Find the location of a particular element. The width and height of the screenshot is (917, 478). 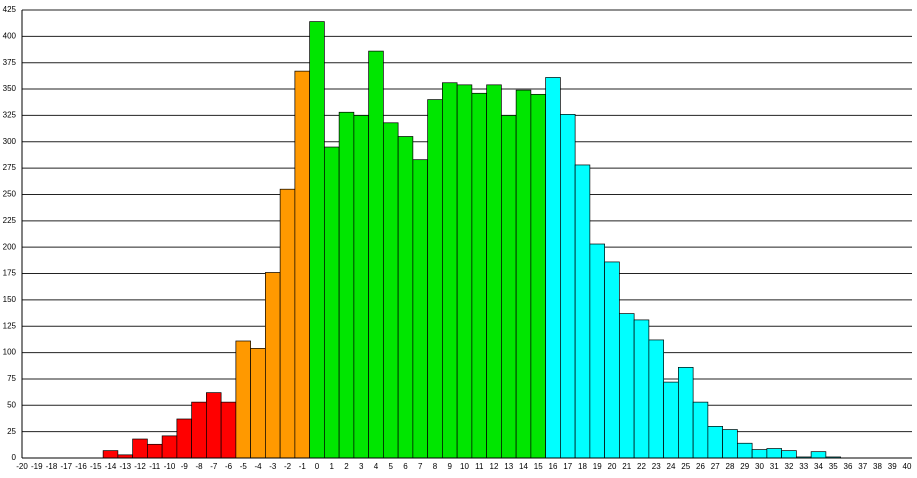

x-tick-label: 30 is located at coordinates (759, 466).